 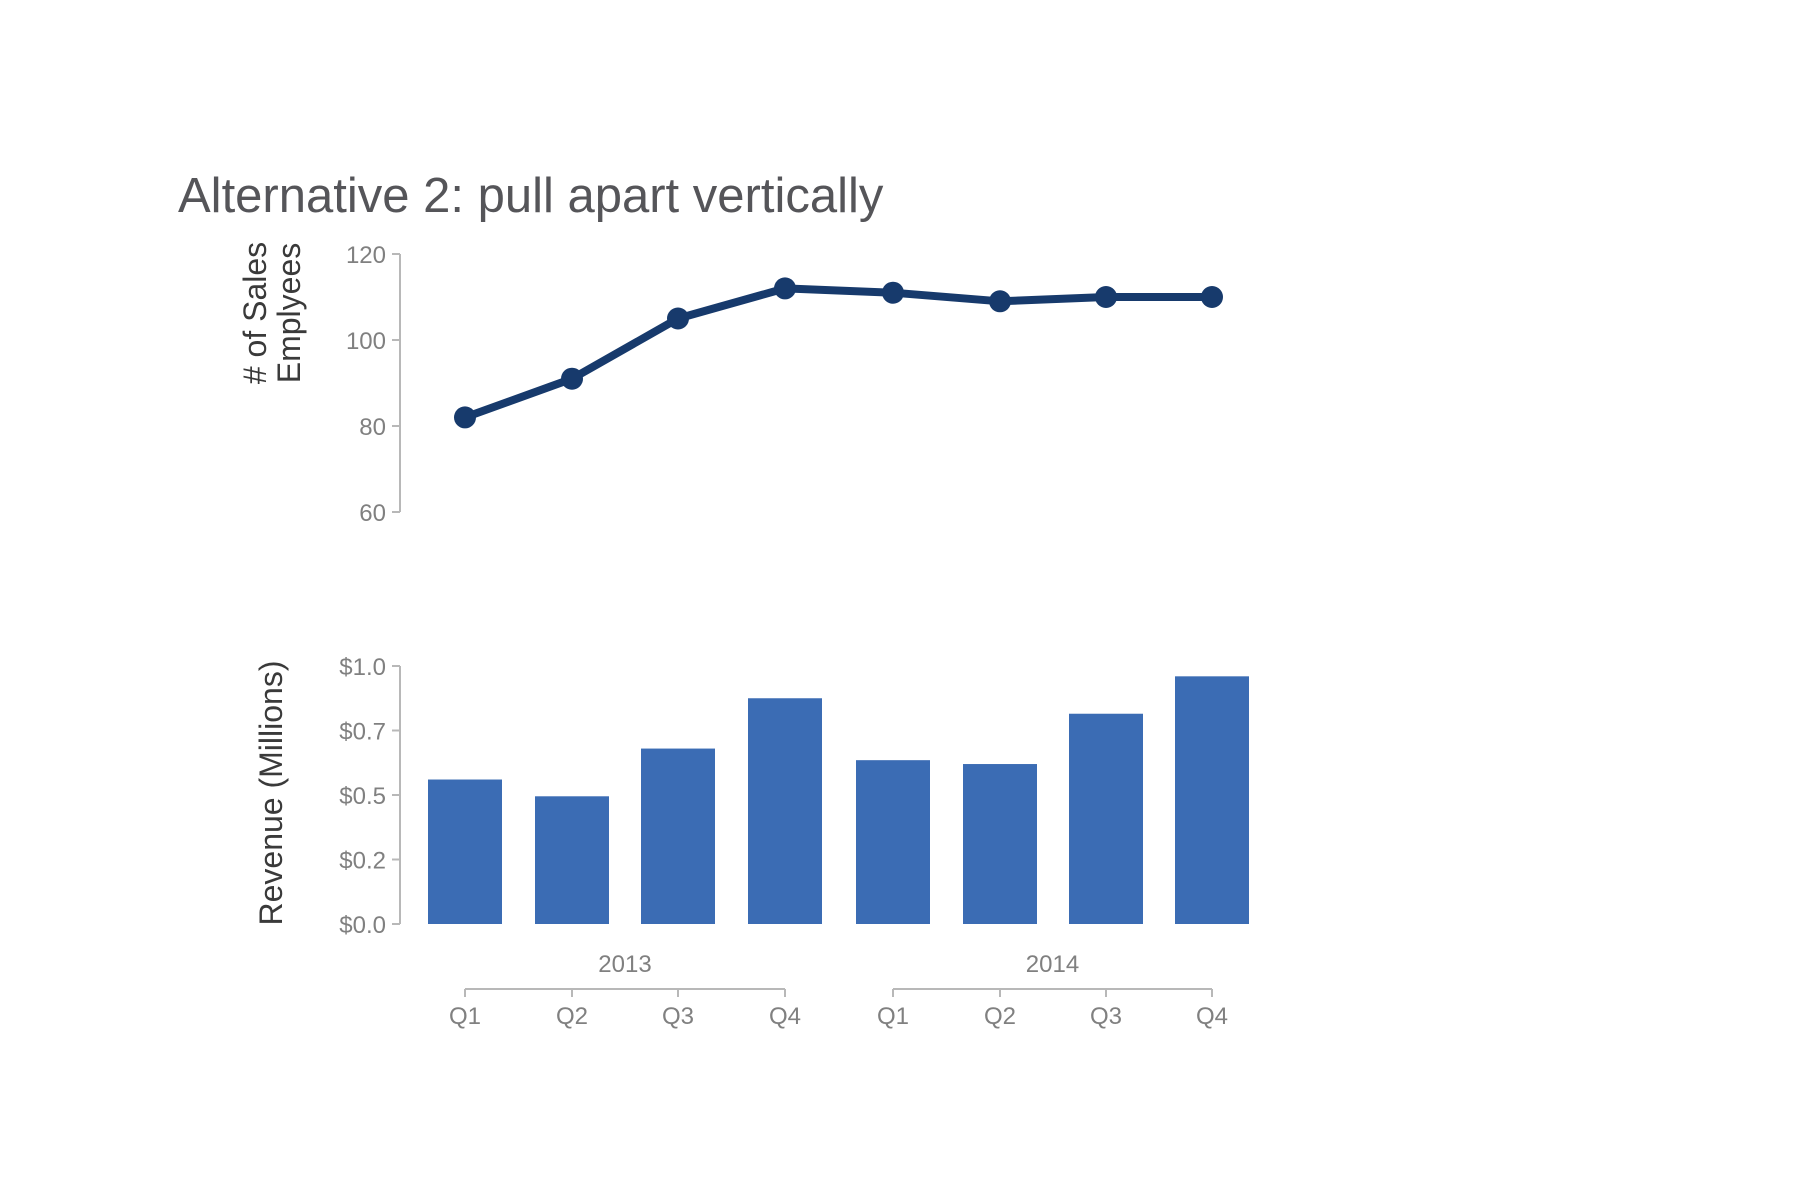 I want to click on employees-line, so click(x=838, y=353).